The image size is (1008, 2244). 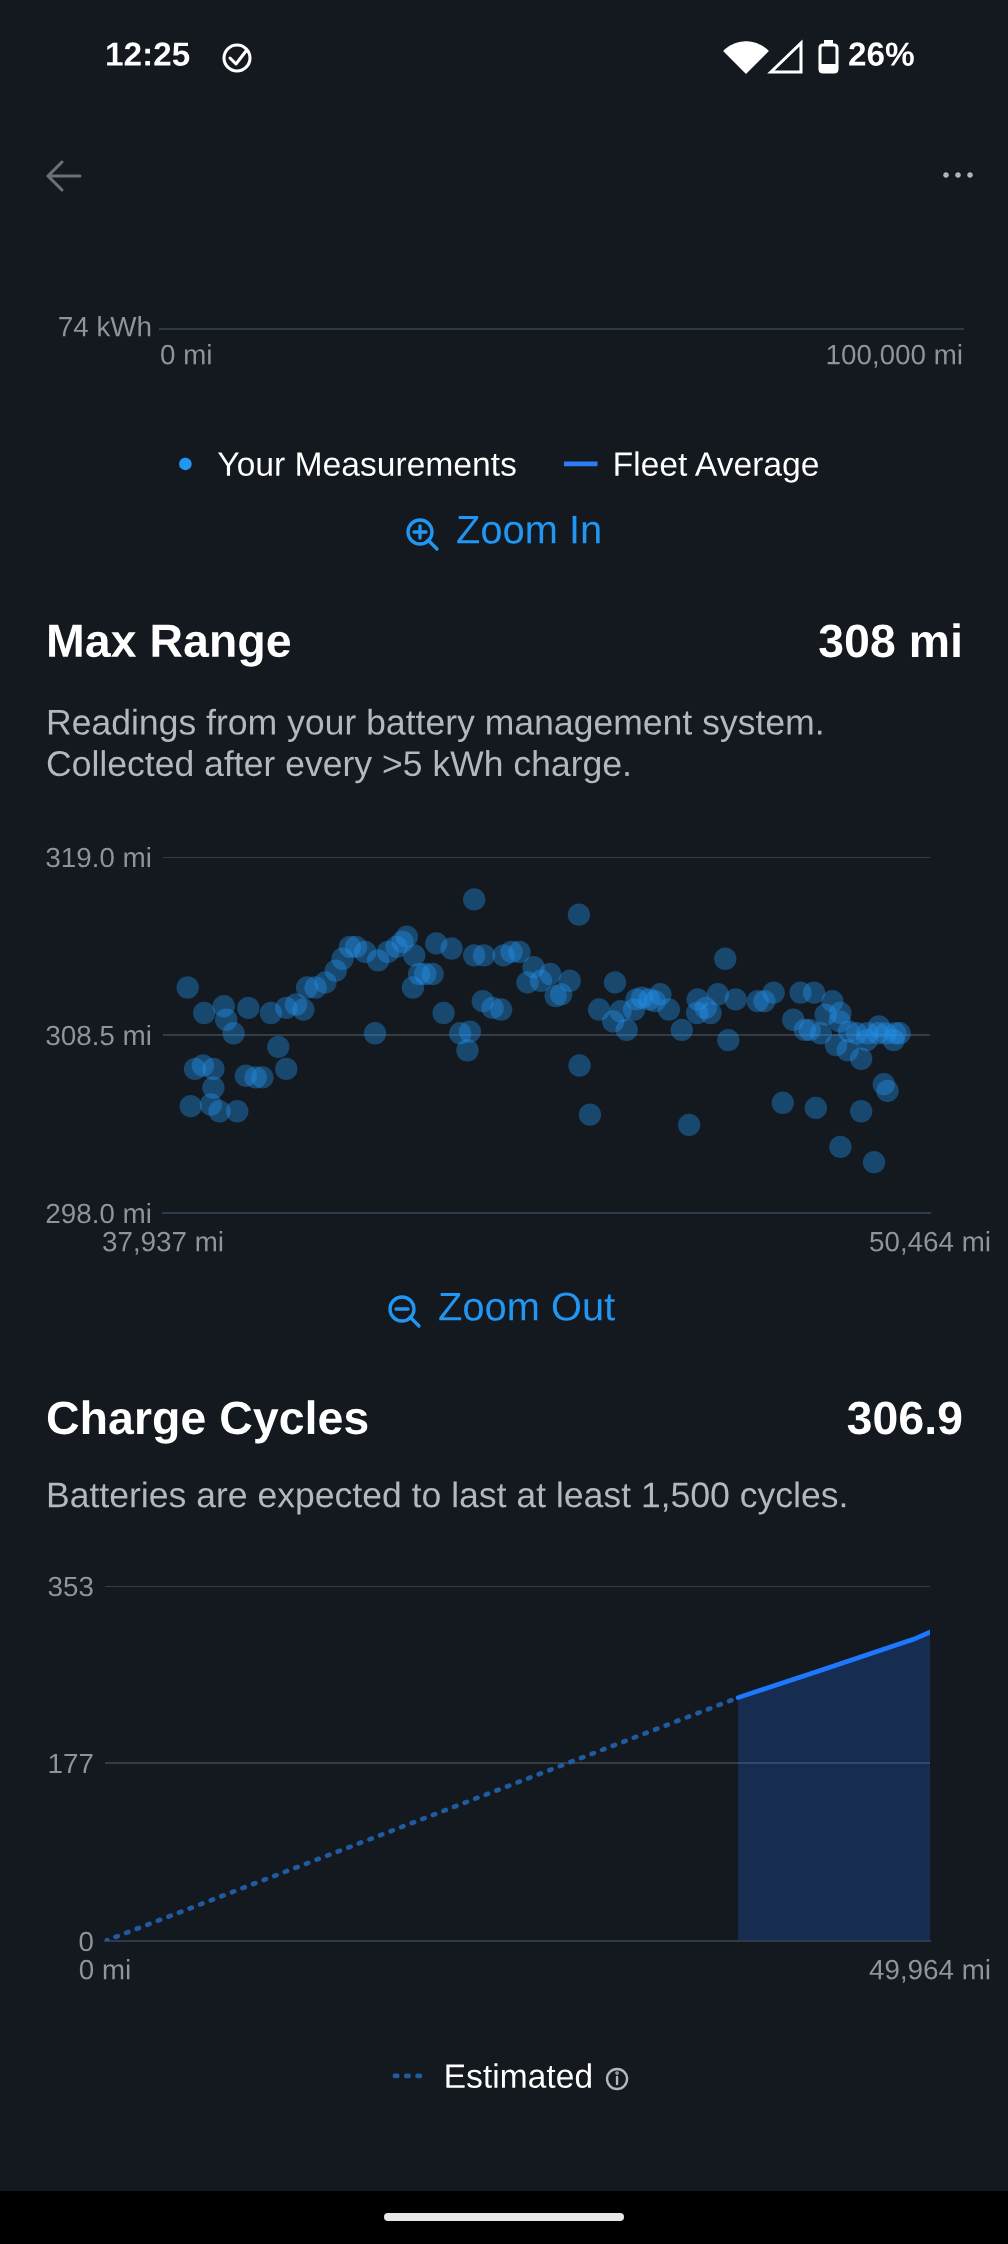 I want to click on y-tick-label: 0, so click(x=86, y=1941).